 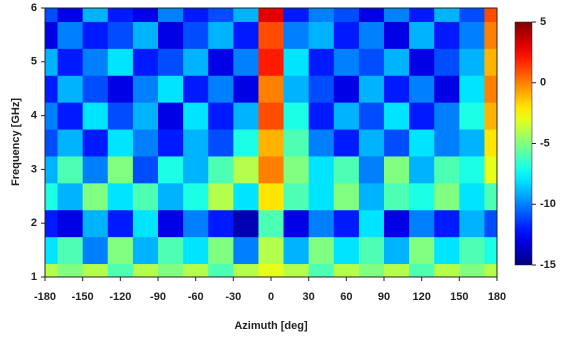 What do you see at coordinates (543, 22) in the screenshot?
I see `colorbar-tick-label: 5` at bounding box center [543, 22].